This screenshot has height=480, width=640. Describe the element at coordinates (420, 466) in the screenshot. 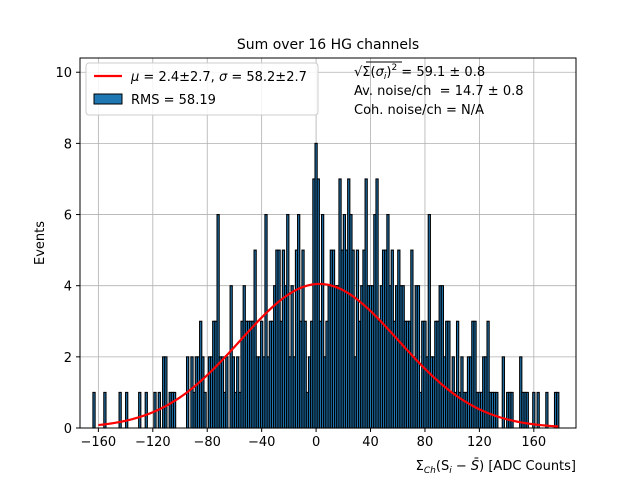

I see `x-label-sigma: Σ` at that location.